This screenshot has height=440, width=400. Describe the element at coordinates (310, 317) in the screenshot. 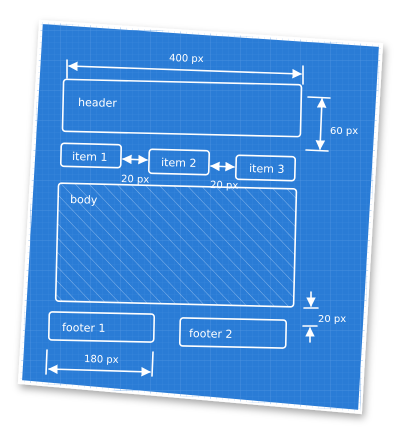

I see `dim-gap-body-footer` at that location.